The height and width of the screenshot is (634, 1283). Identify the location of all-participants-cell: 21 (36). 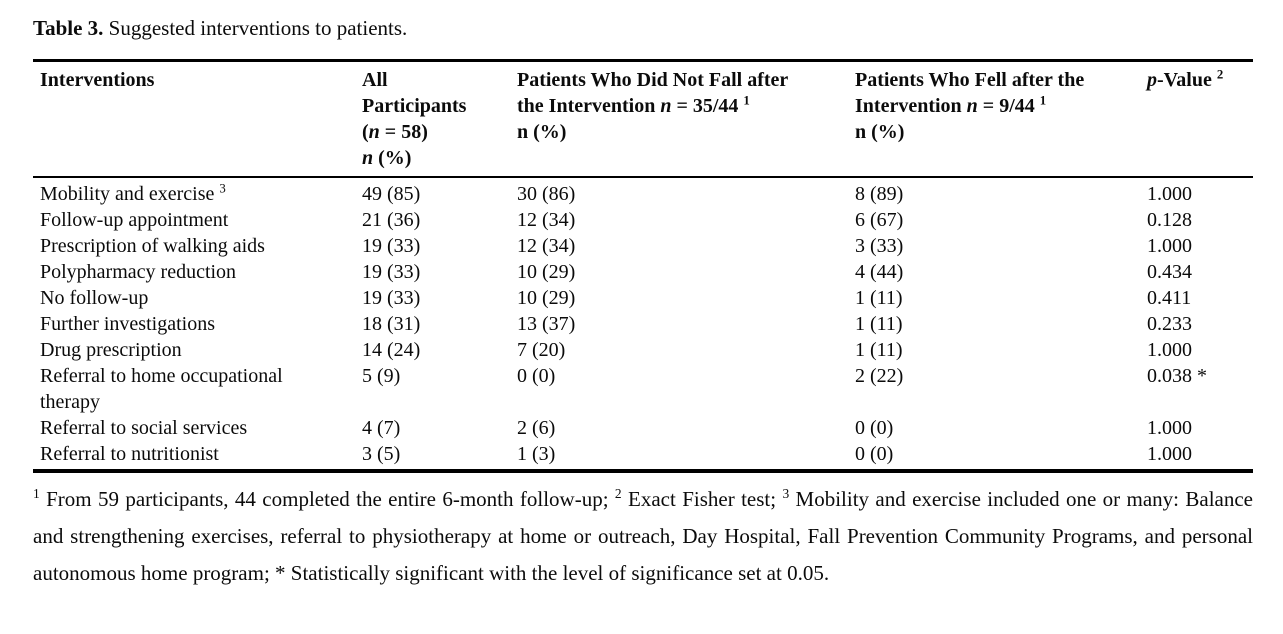
(391, 220).